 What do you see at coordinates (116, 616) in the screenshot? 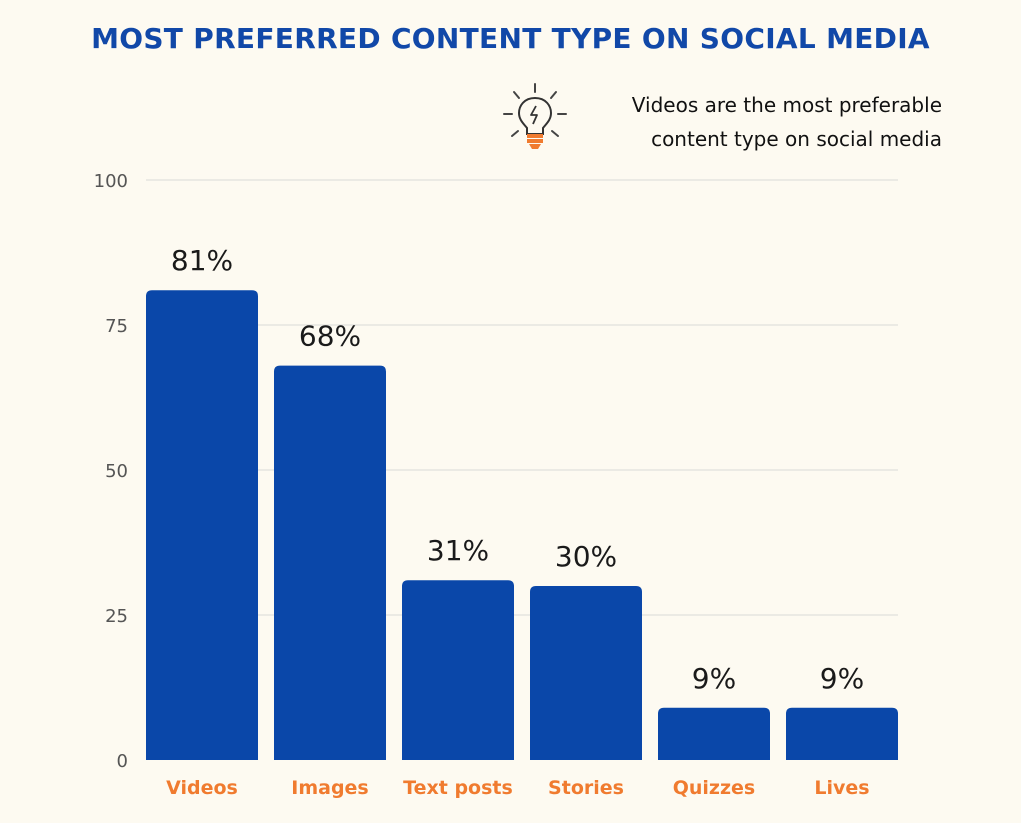
I see `y-tick-label: 25` at bounding box center [116, 616].